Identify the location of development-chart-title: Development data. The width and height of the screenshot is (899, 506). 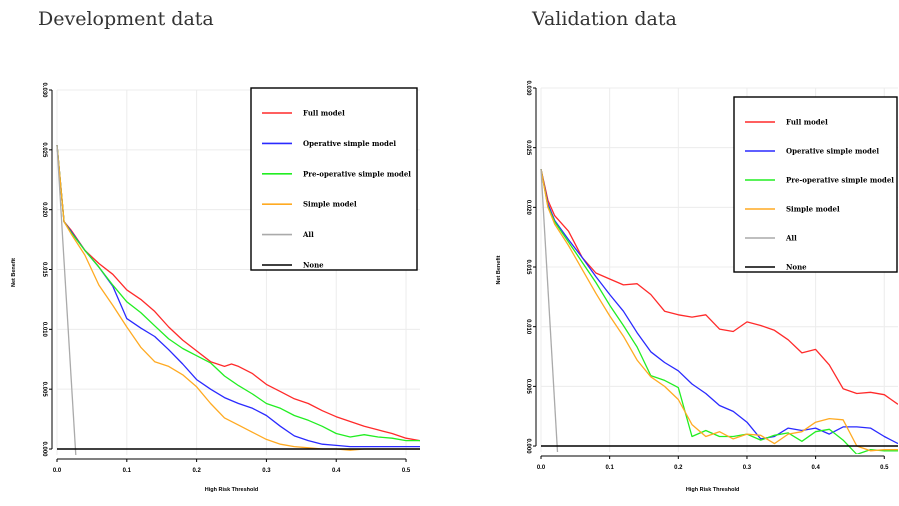
(126, 19).